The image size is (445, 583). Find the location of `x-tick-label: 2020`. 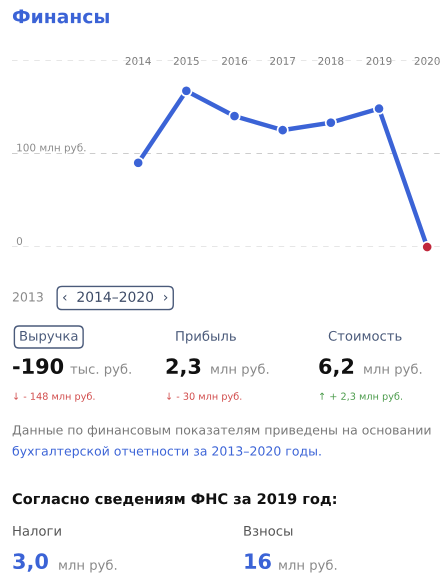

x-tick-label: 2020 is located at coordinates (427, 61).